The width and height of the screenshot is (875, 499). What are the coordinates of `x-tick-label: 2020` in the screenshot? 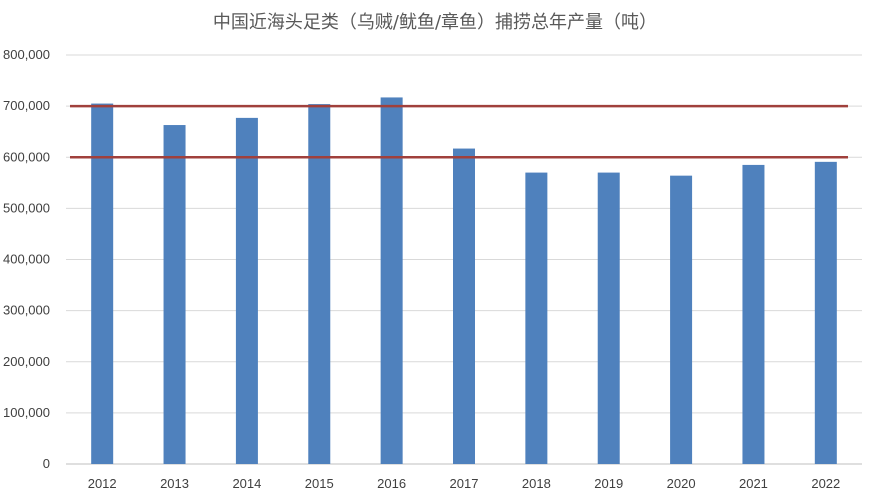 It's located at (681, 483).